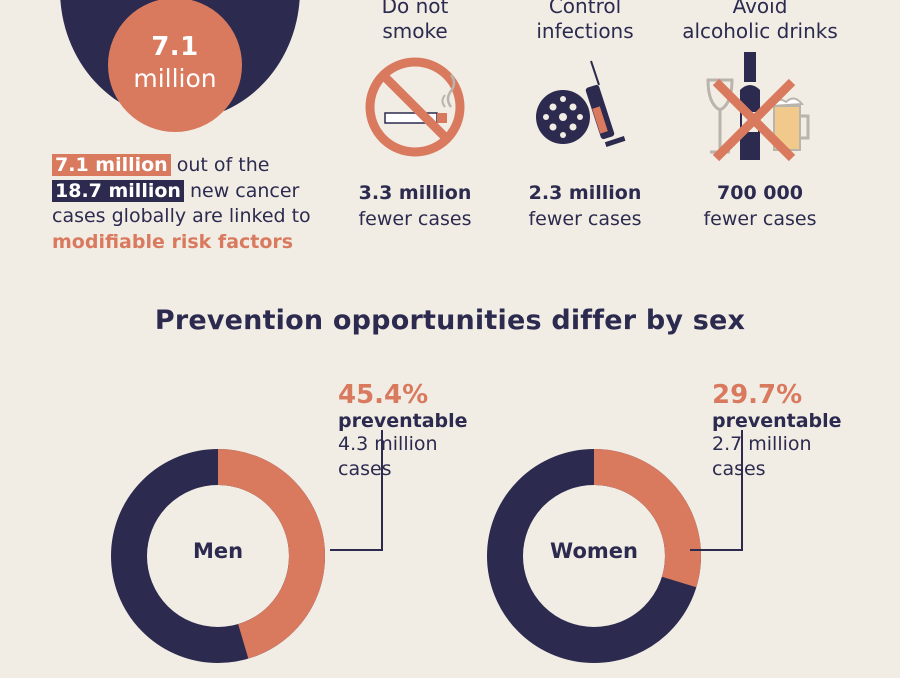 The width and height of the screenshot is (900, 678). I want to click on modifiable-cases-circle, so click(175, 66).